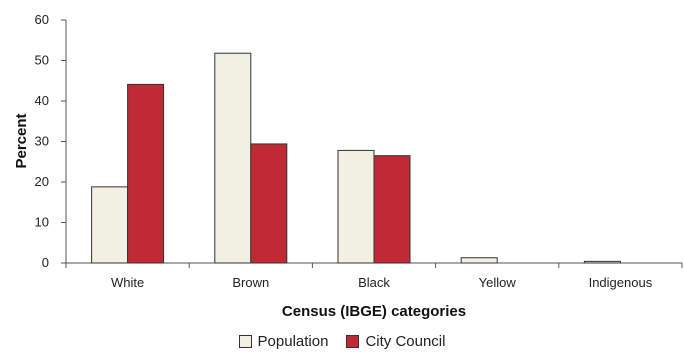  What do you see at coordinates (269, 203) in the screenshot?
I see `bar-city-council-brown` at bounding box center [269, 203].